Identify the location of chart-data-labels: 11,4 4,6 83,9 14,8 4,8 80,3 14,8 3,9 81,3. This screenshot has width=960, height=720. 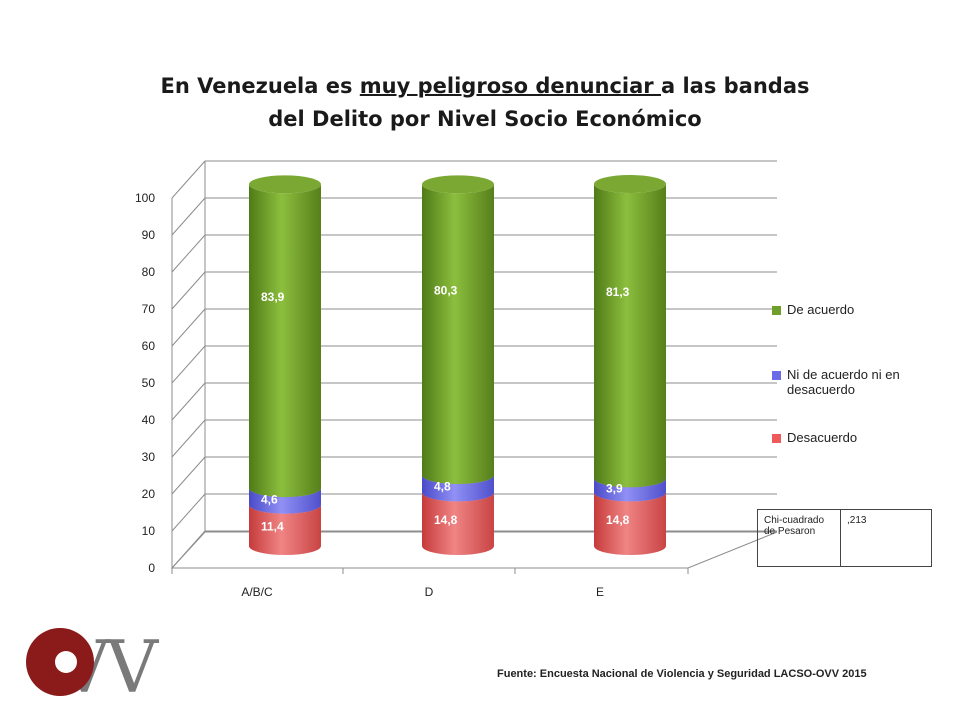
(445, 409).